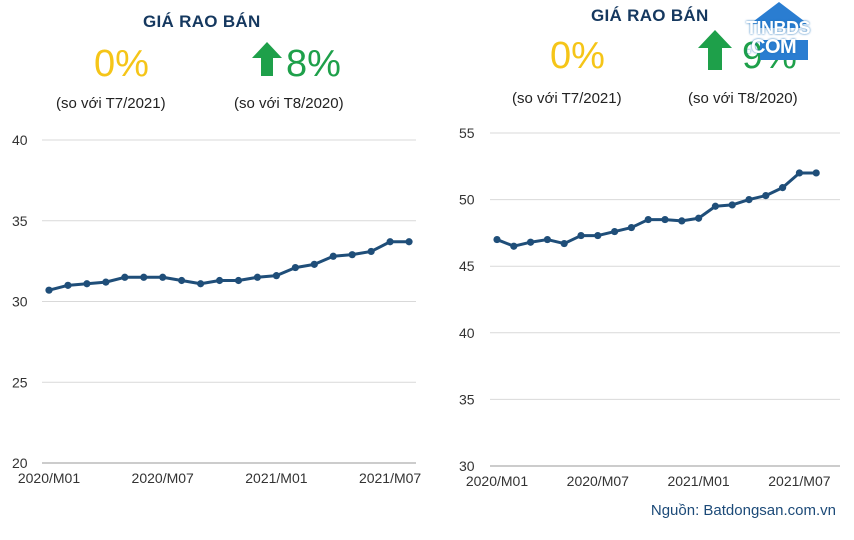 The image size is (854, 540). I want to click on yoy-change-value: 8%, so click(313, 64).